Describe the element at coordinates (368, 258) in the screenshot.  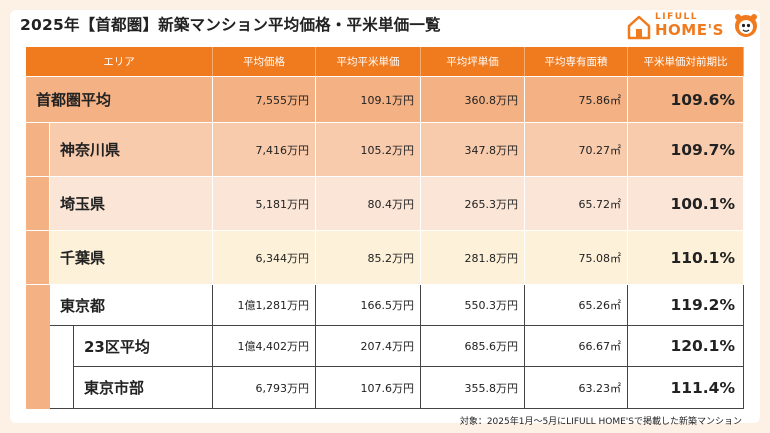
I see `sqm-cell: 85.2万円` at that location.